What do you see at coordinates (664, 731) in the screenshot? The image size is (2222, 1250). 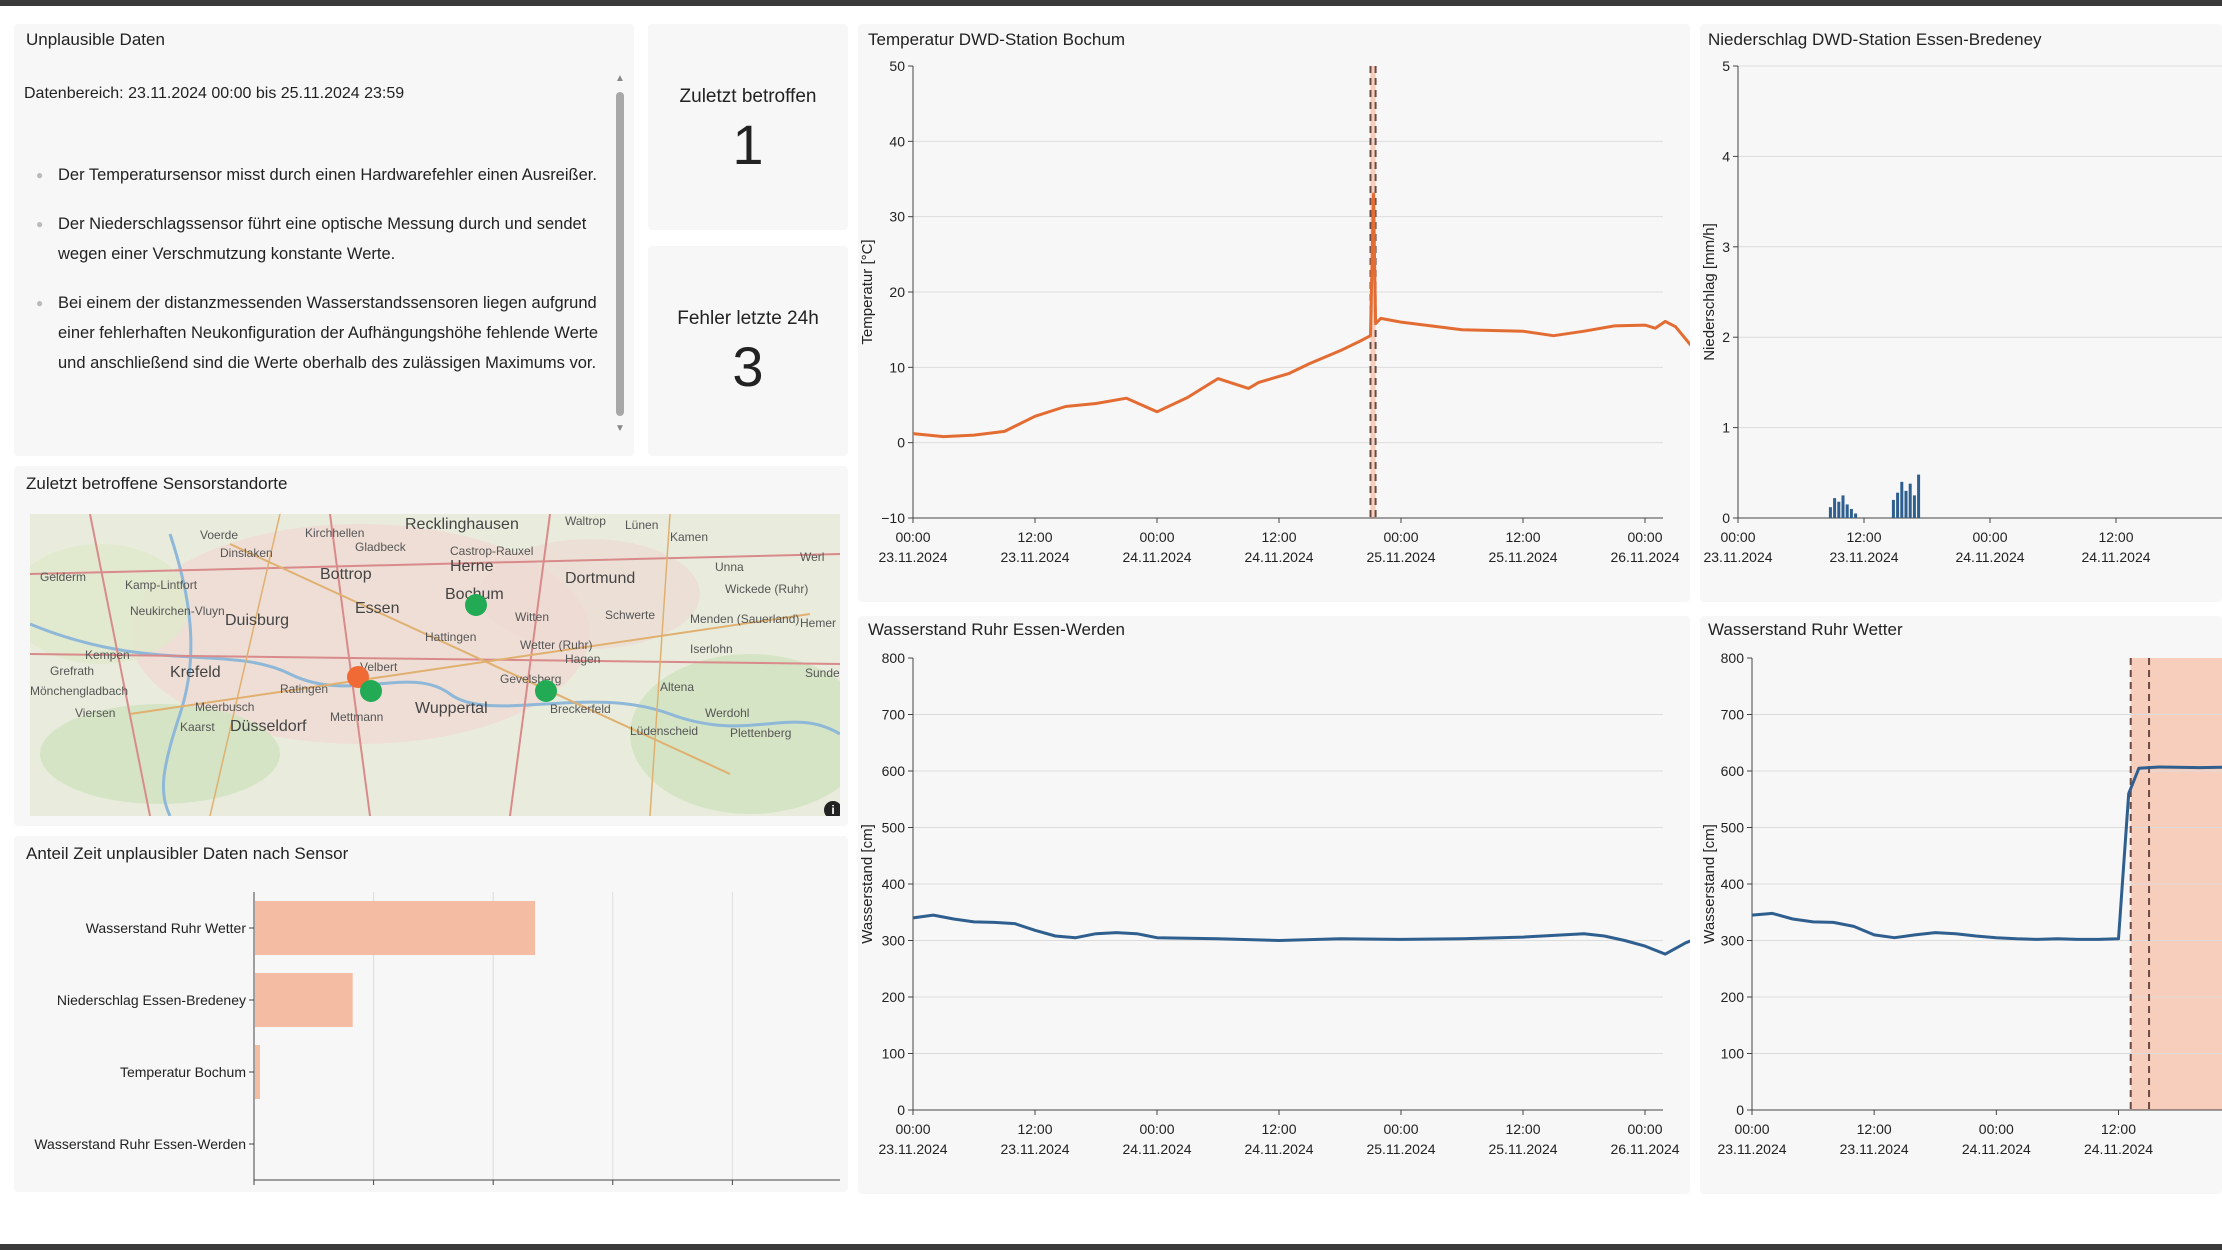 I see `map-place-label: Lüdenscheid` at bounding box center [664, 731].